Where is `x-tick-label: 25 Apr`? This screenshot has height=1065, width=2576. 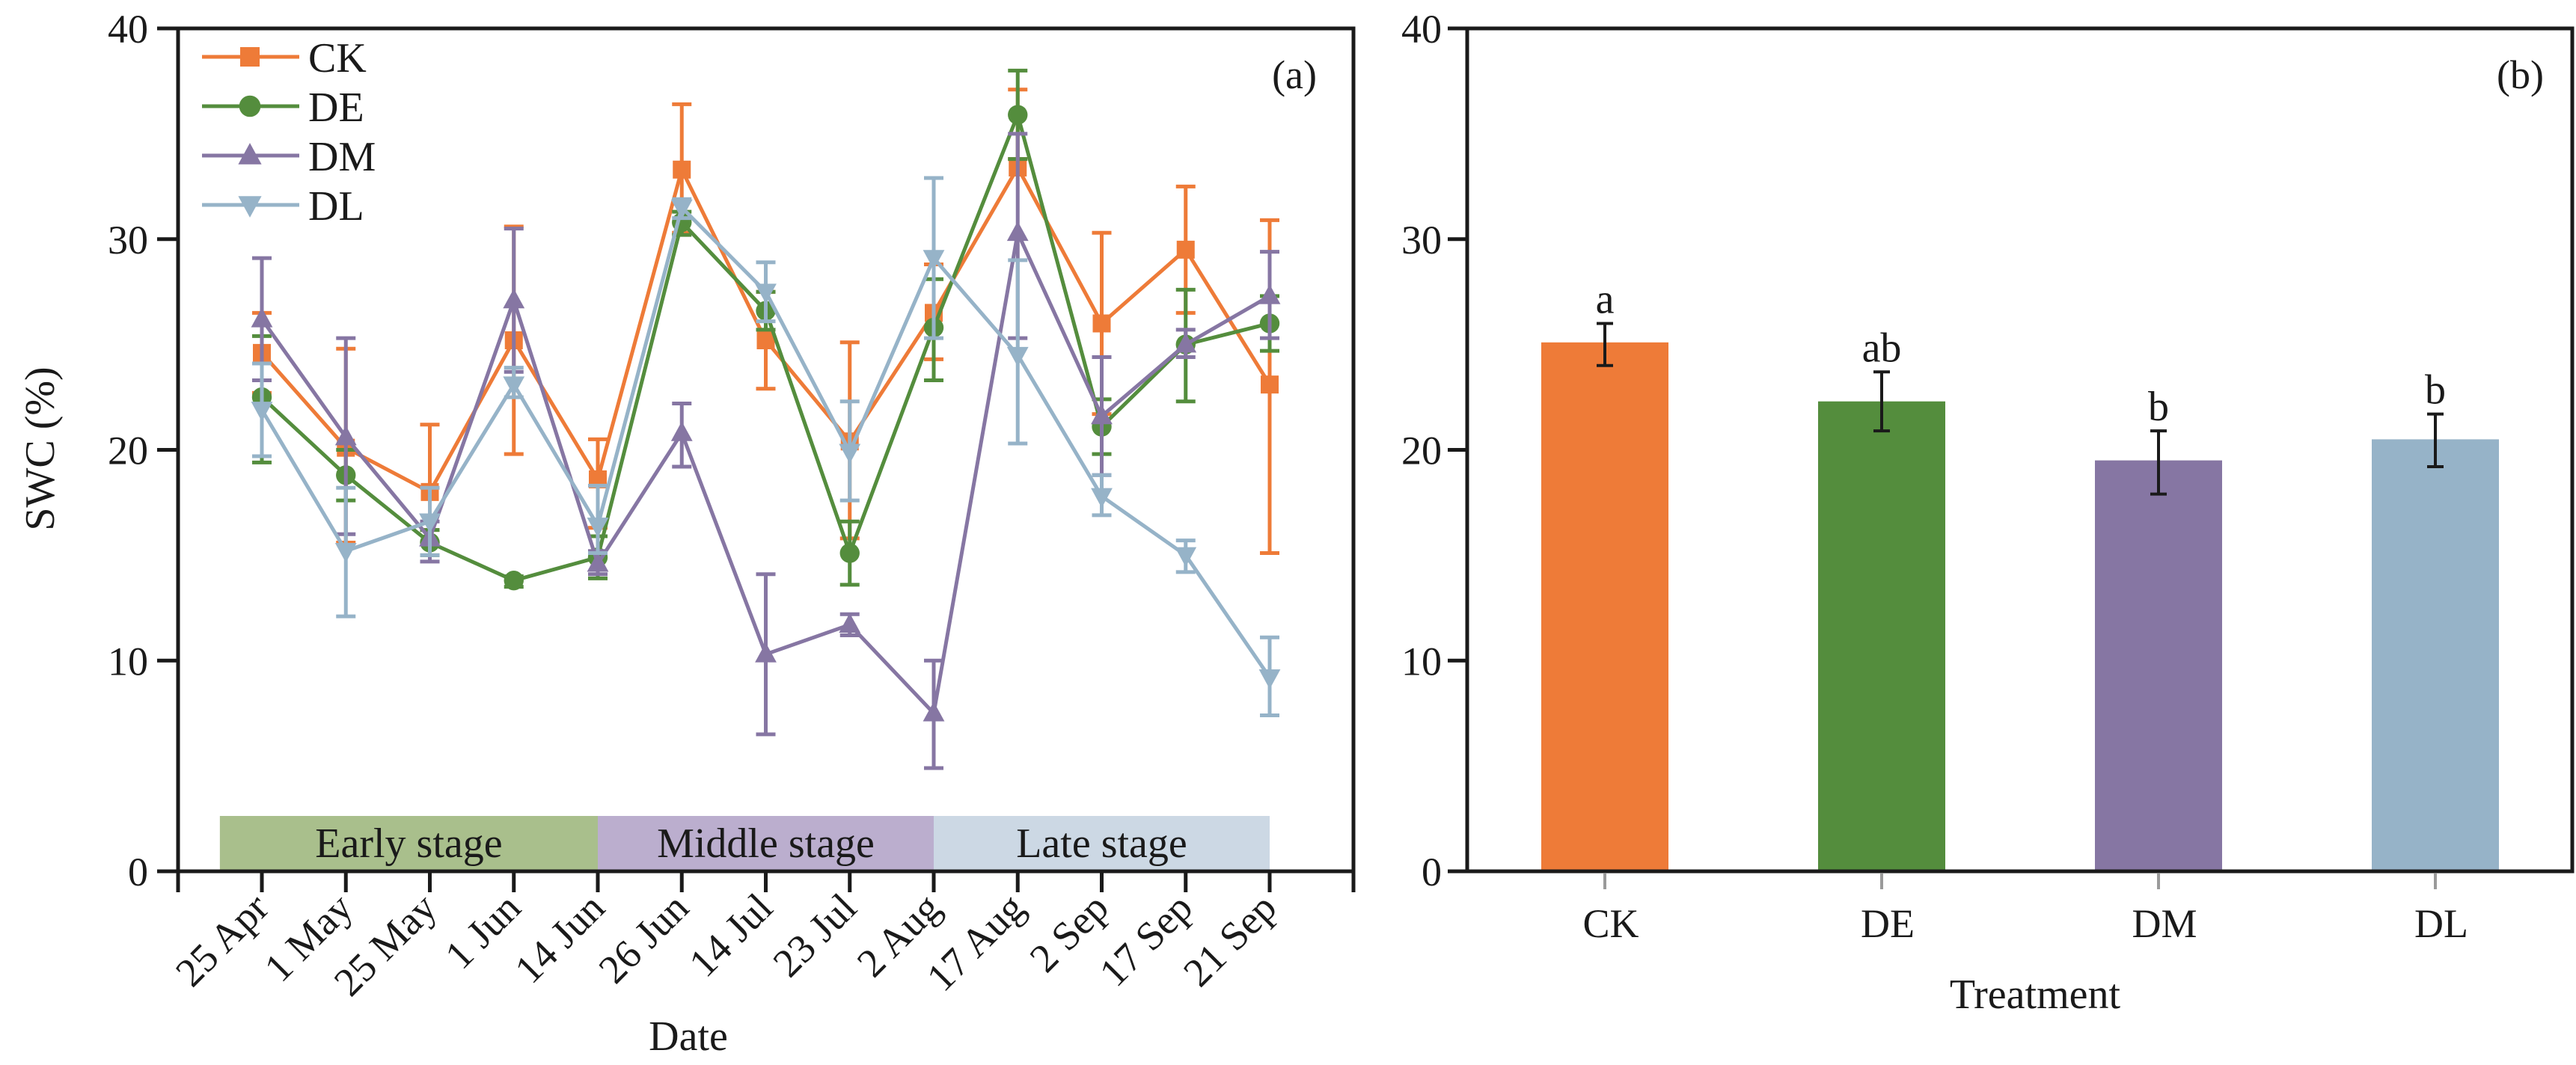
x-tick-label: 25 Apr is located at coordinates (222, 940).